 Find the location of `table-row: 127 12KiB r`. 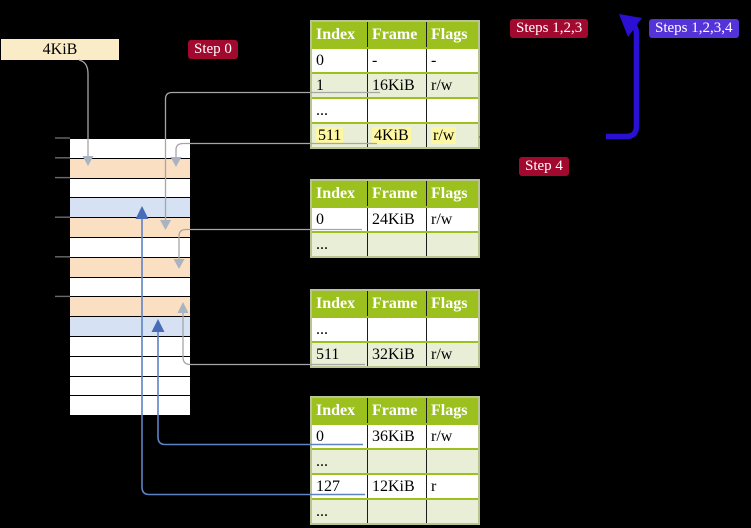

table-row: 127 12KiB r is located at coordinates (395, 485).